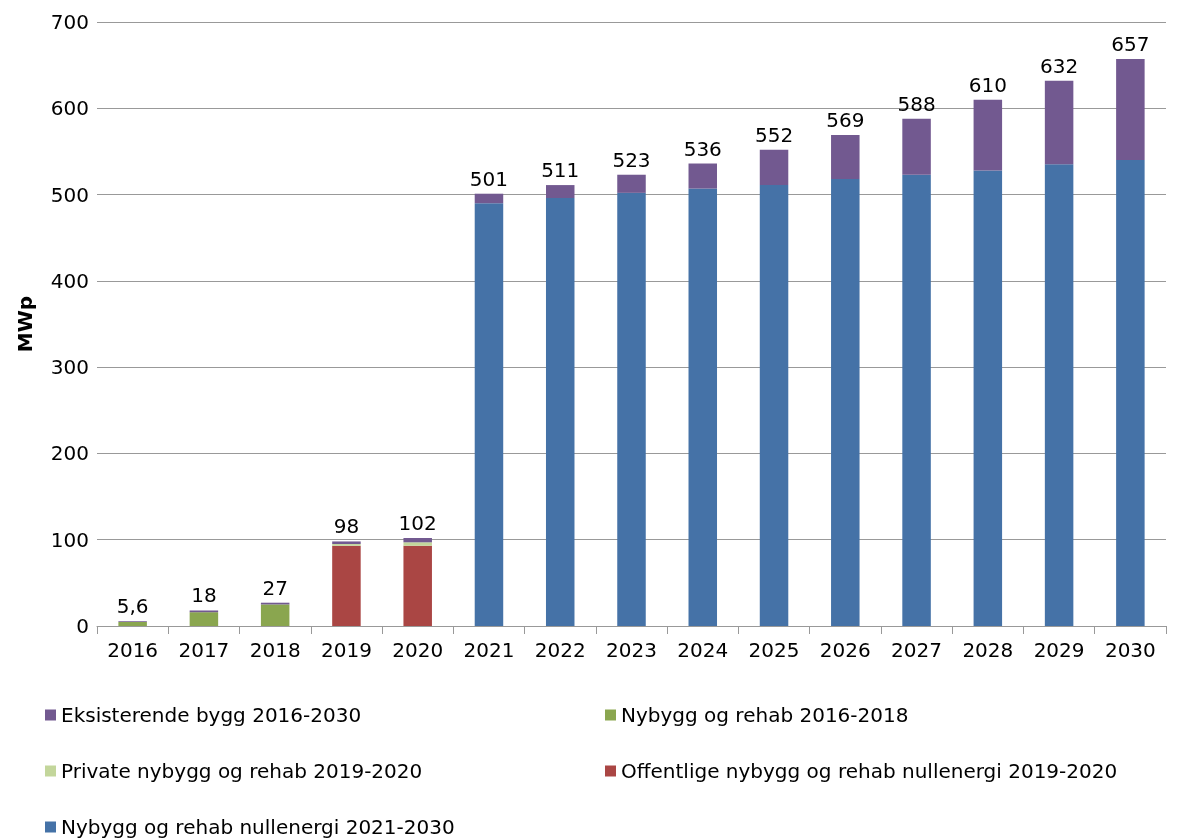  What do you see at coordinates (489, 650) in the screenshot?
I see `x-tick-label: 2021` at bounding box center [489, 650].